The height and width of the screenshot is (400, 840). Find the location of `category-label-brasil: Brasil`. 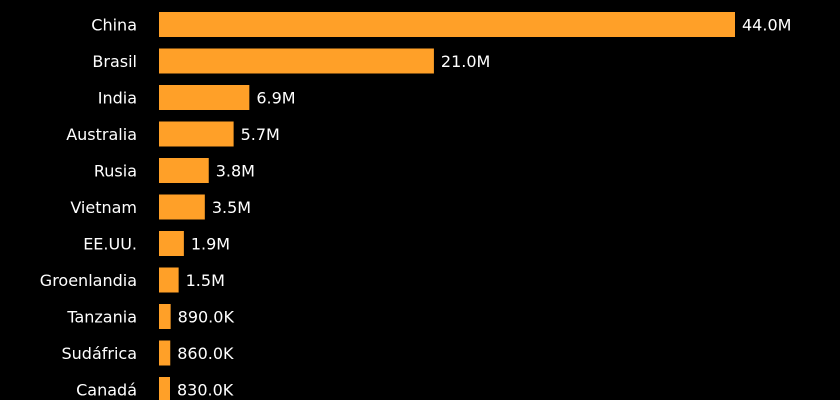

category-label-brasil: Brasil is located at coordinates (114, 61).